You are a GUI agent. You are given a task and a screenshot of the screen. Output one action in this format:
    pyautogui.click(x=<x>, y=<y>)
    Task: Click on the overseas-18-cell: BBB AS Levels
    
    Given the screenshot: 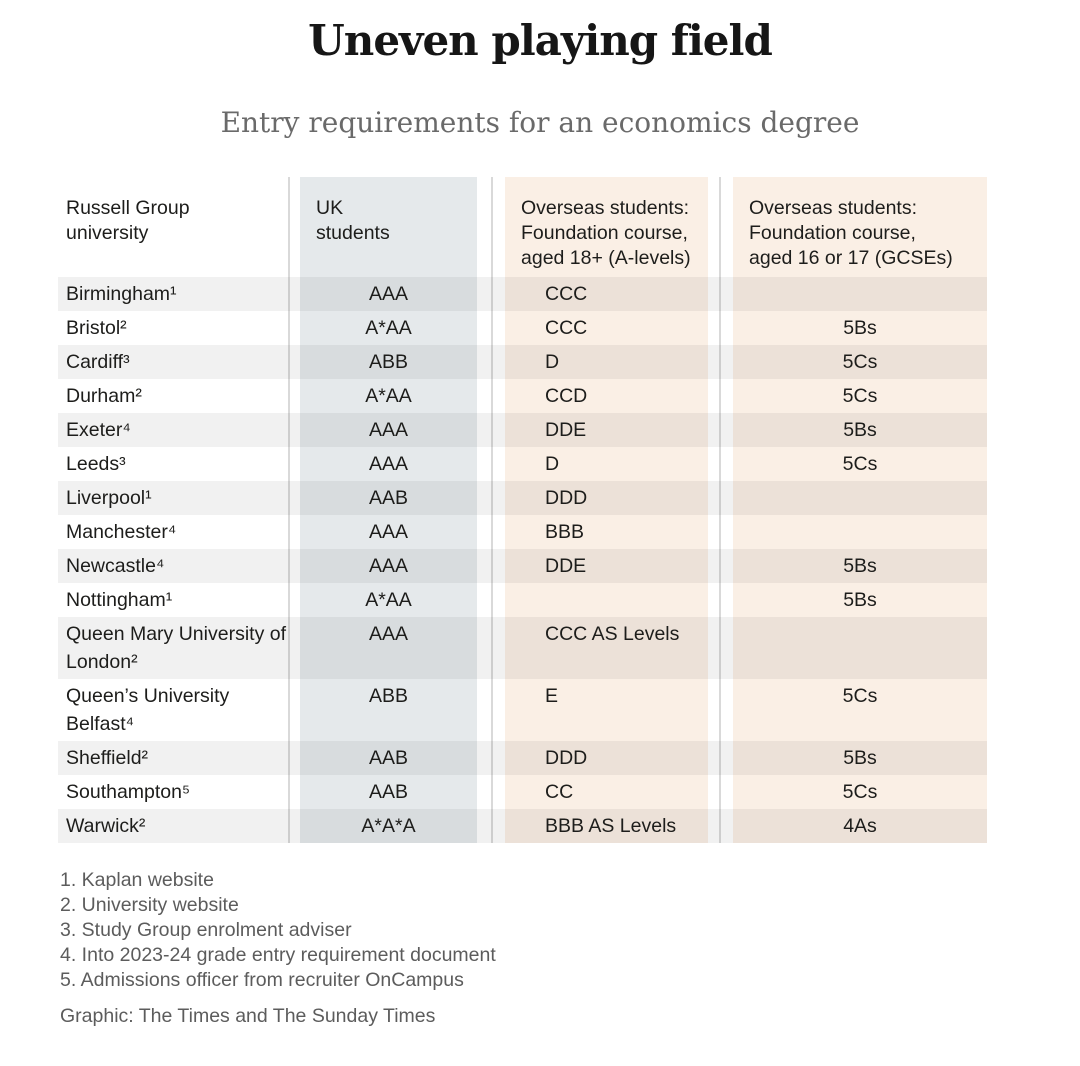 What is the action you would take?
    pyautogui.click(x=611, y=826)
    